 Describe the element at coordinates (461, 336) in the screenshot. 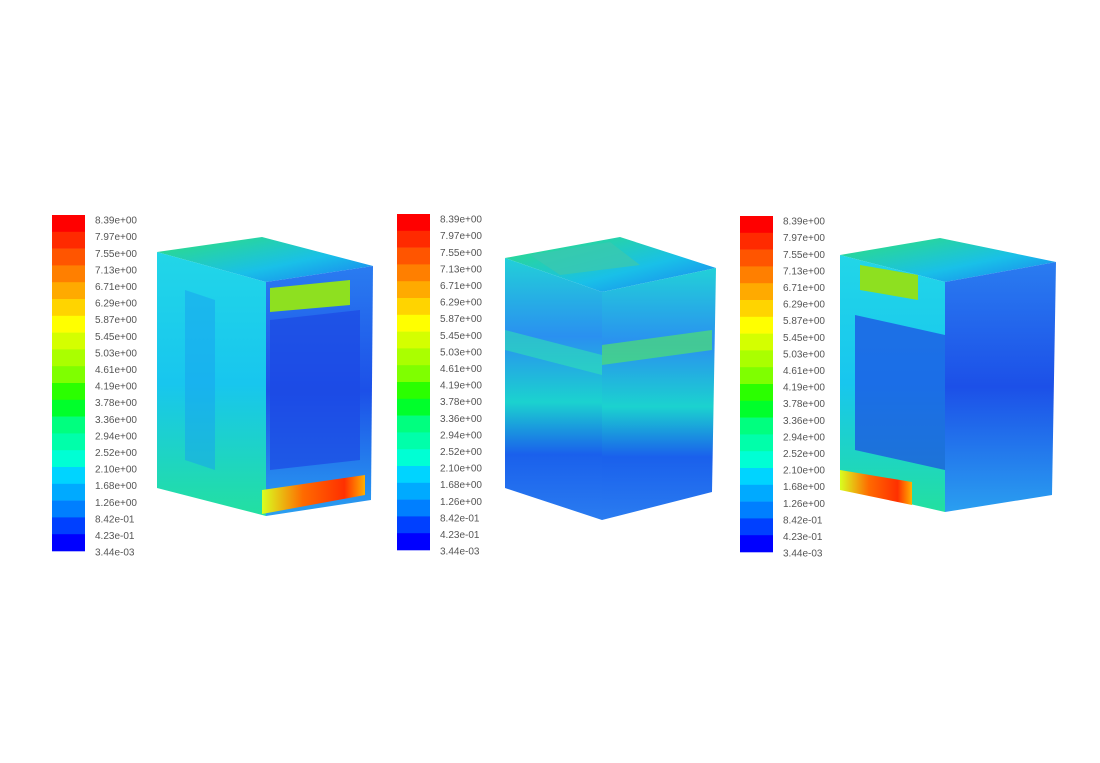

I see `colorbar-label: 5.45e+00` at that location.